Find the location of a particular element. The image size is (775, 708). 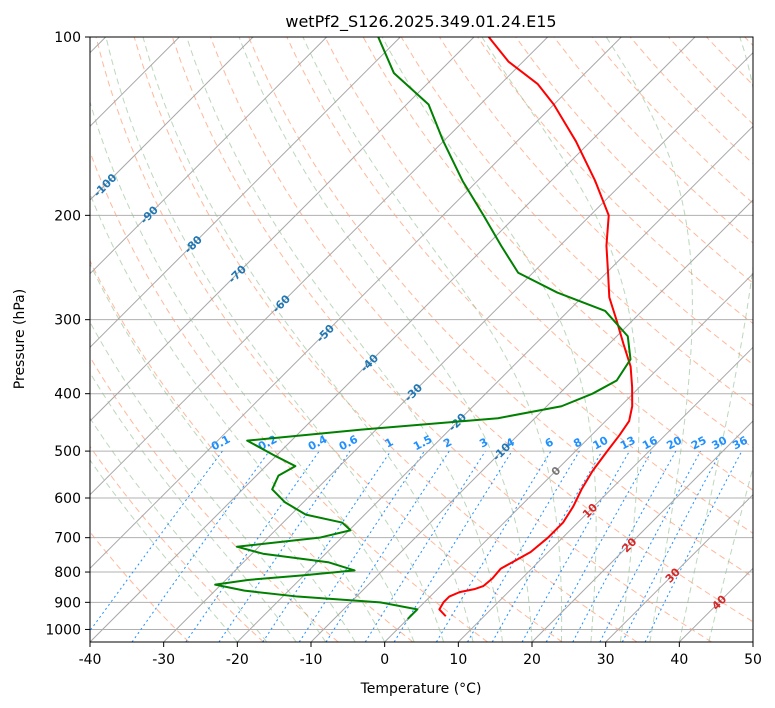

mixing-ratio-label: 16 is located at coordinates (650, 443).